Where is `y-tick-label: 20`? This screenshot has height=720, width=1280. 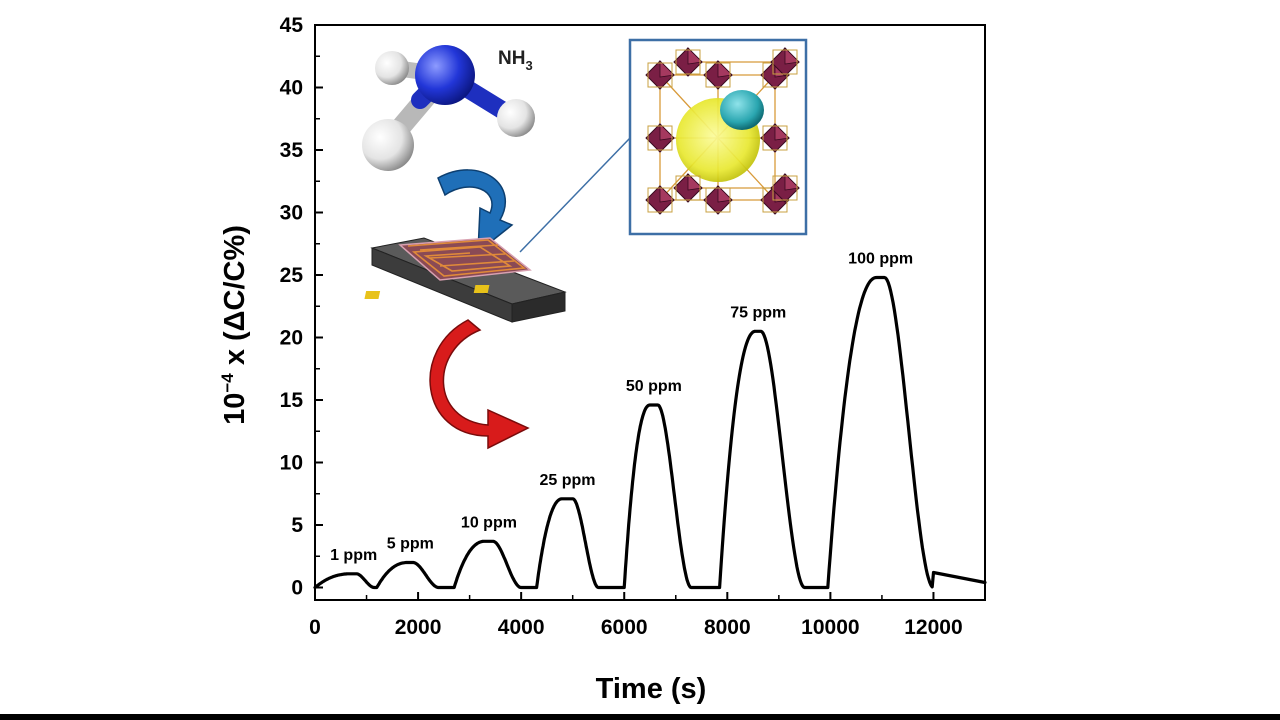 y-tick-label: 20 is located at coordinates (291, 338).